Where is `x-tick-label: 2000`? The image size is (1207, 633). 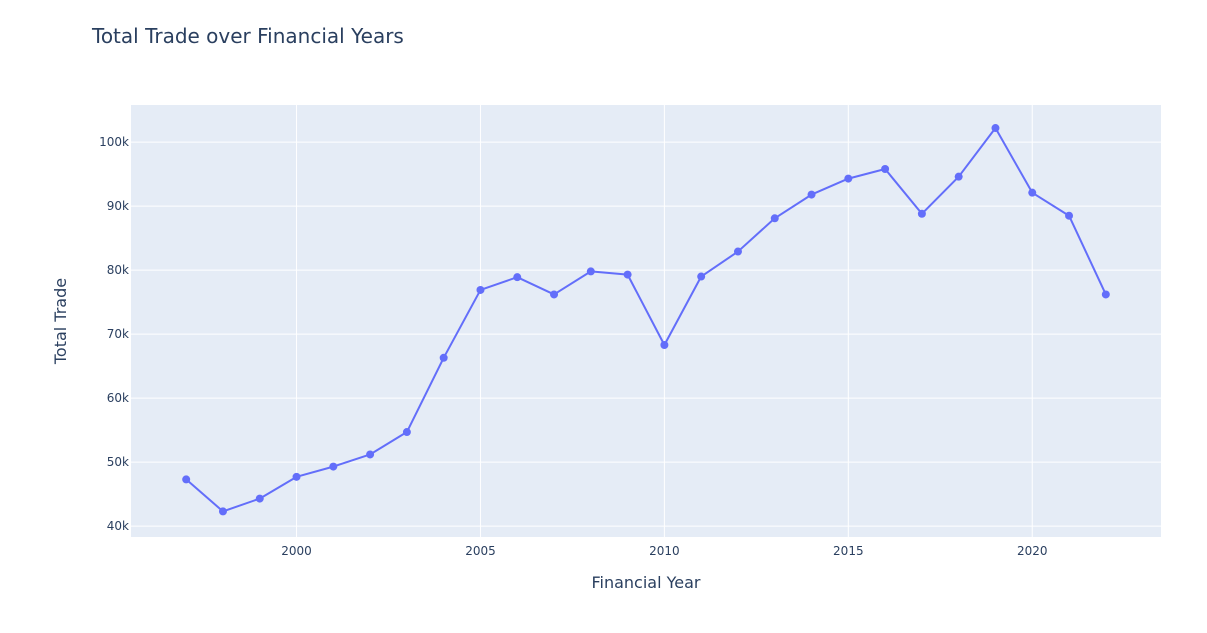 x-tick-label: 2000 is located at coordinates (296, 551).